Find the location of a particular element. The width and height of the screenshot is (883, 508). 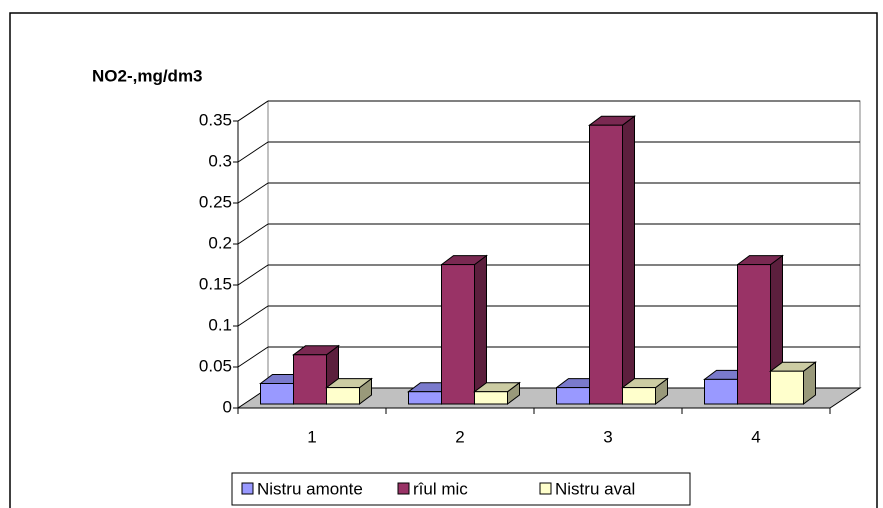

legend-box is located at coordinates (461, 489).